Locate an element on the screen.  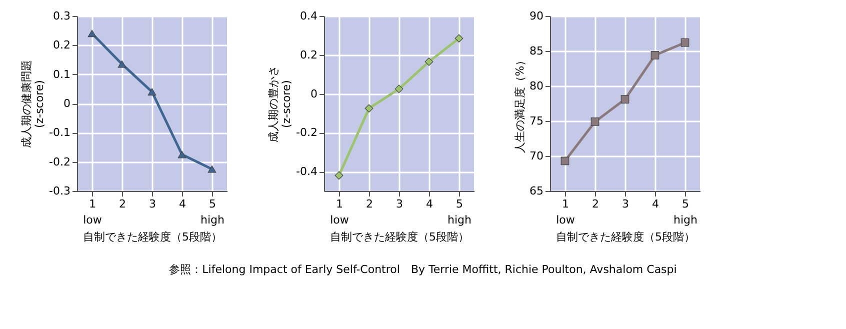
y-tick-label: 0.1 is located at coordinates (61, 74).